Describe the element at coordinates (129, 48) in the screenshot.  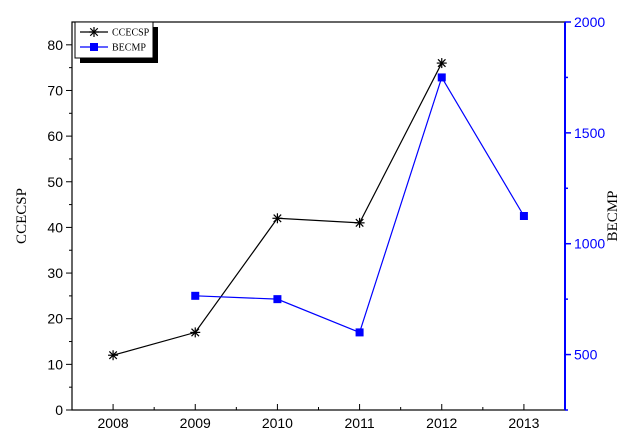
I see `legend-label-becmp: BECMP` at that location.